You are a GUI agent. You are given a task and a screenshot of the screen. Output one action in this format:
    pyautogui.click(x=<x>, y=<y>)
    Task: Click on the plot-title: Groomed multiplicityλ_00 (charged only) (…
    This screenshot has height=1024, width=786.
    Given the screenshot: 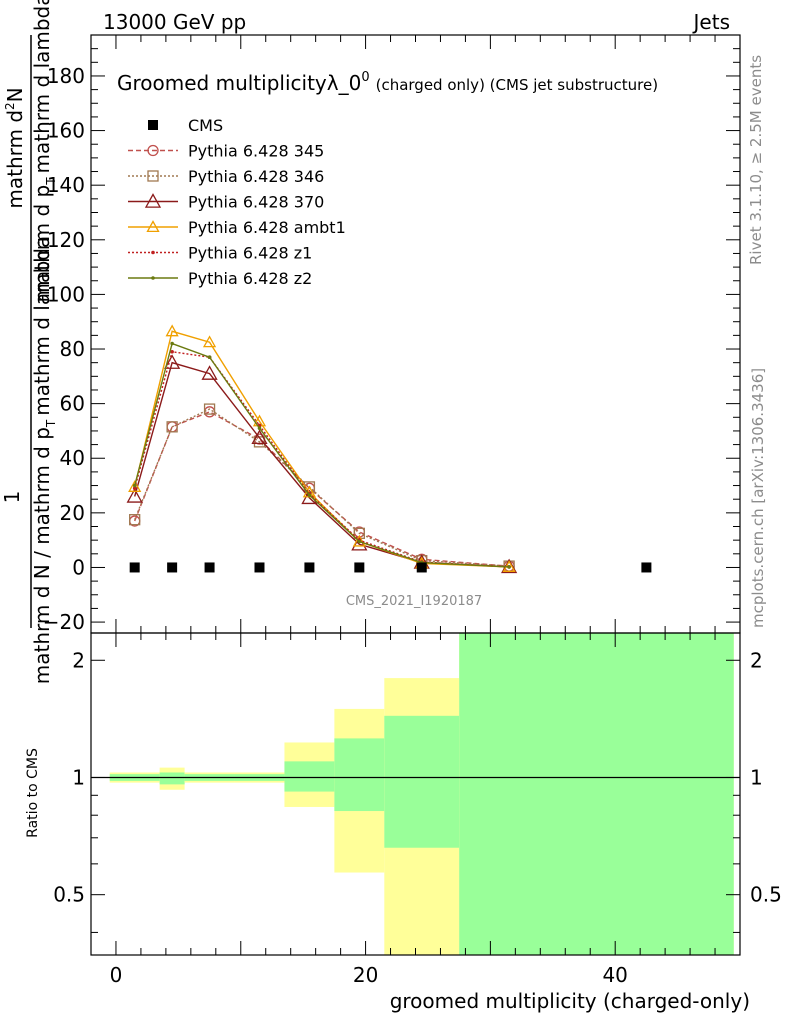 What is the action you would take?
    pyautogui.click(x=387, y=82)
    